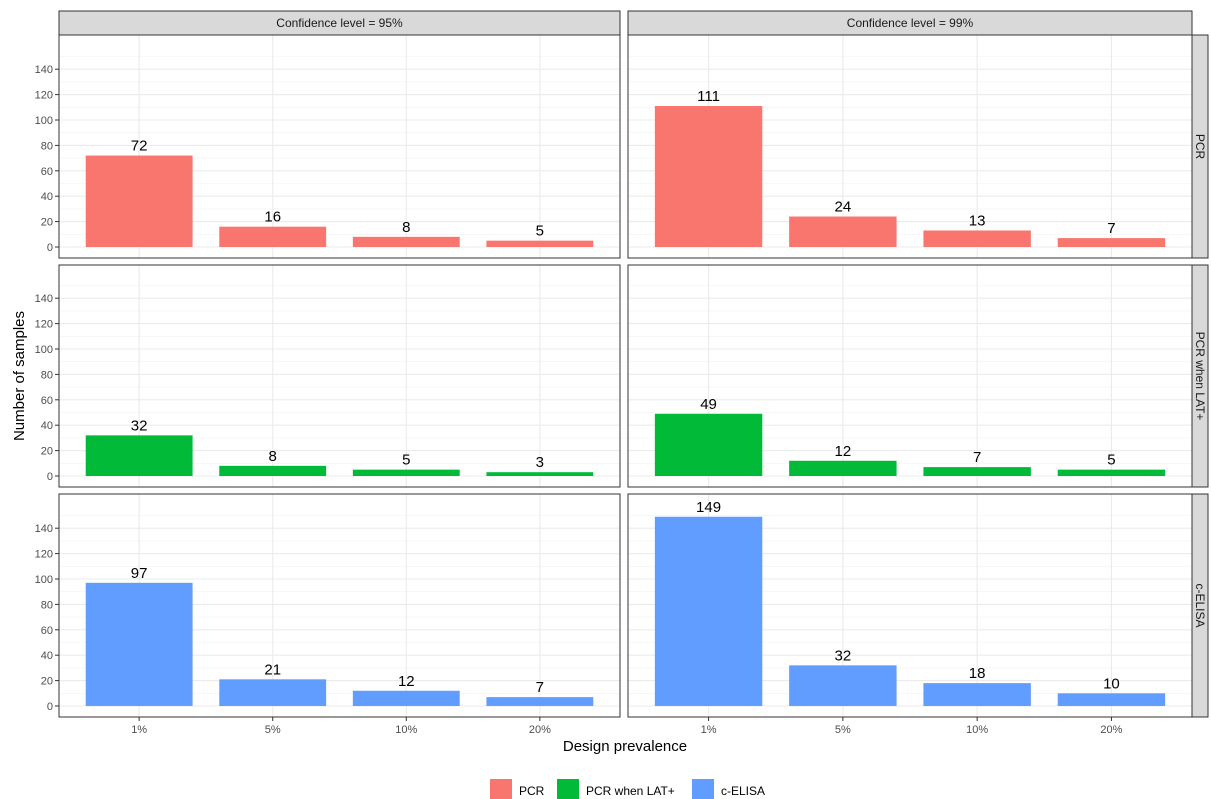  What do you see at coordinates (19, 376) in the screenshot?
I see `y-axis-title: Number of samples` at bounding box center [19, 376].